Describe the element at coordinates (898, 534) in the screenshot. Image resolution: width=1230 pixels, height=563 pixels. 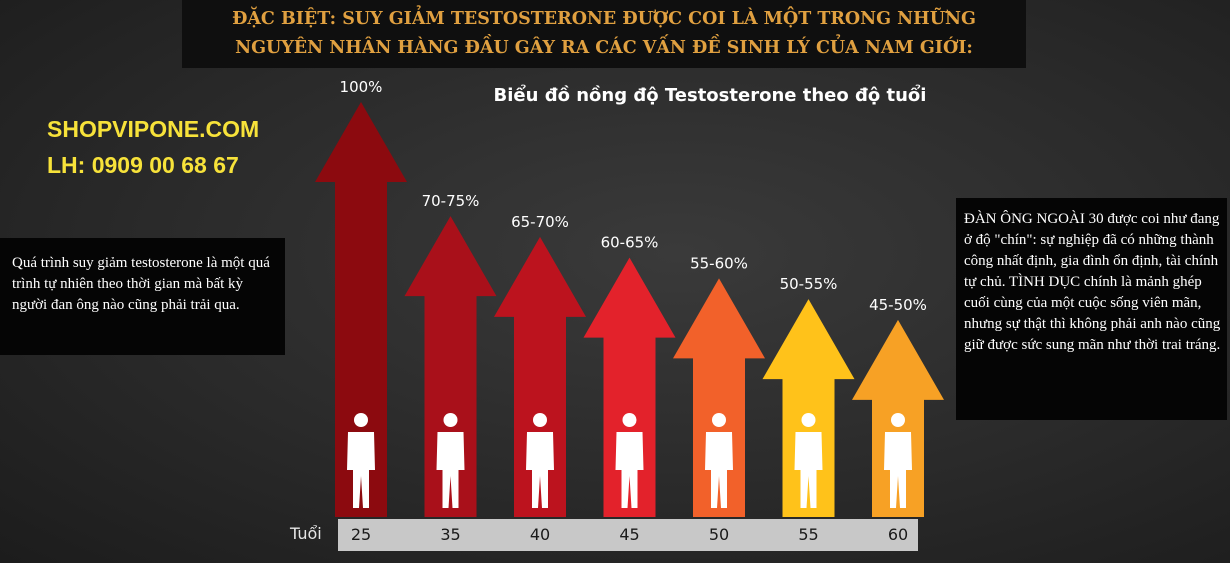
I see `x-tick-label-60: 60` at that location.